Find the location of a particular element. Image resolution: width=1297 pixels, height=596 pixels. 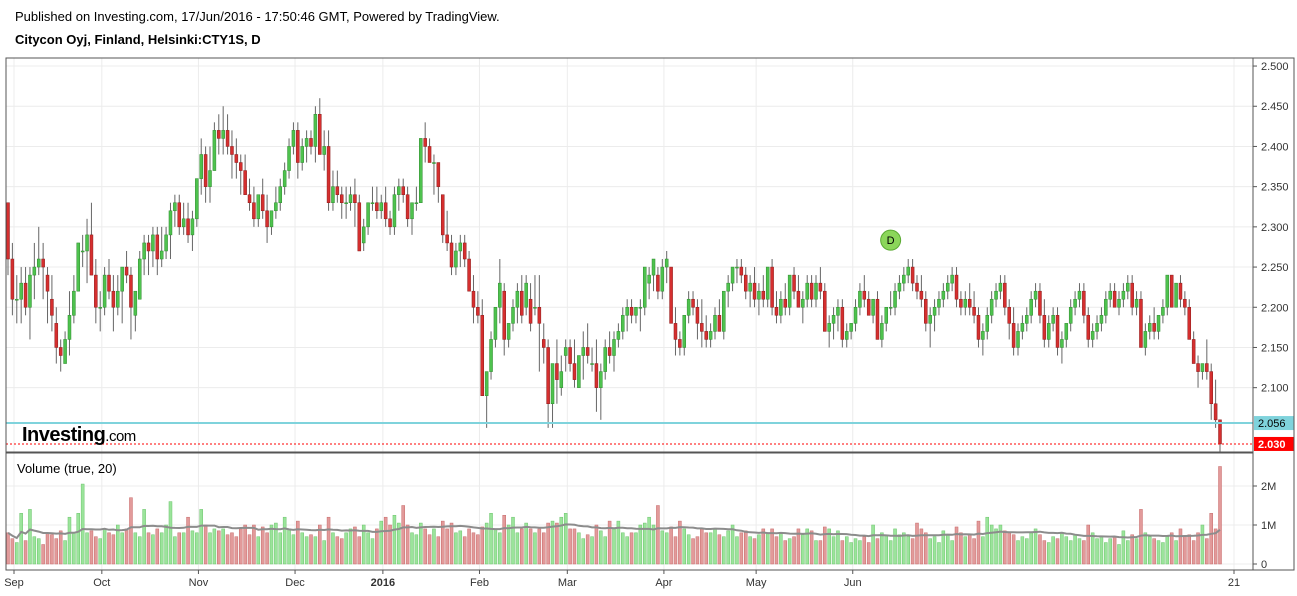

symbol-title: Citycon Oyj, Finland, Helsinki:CTY1S, D is located at coordinates (138, 39).